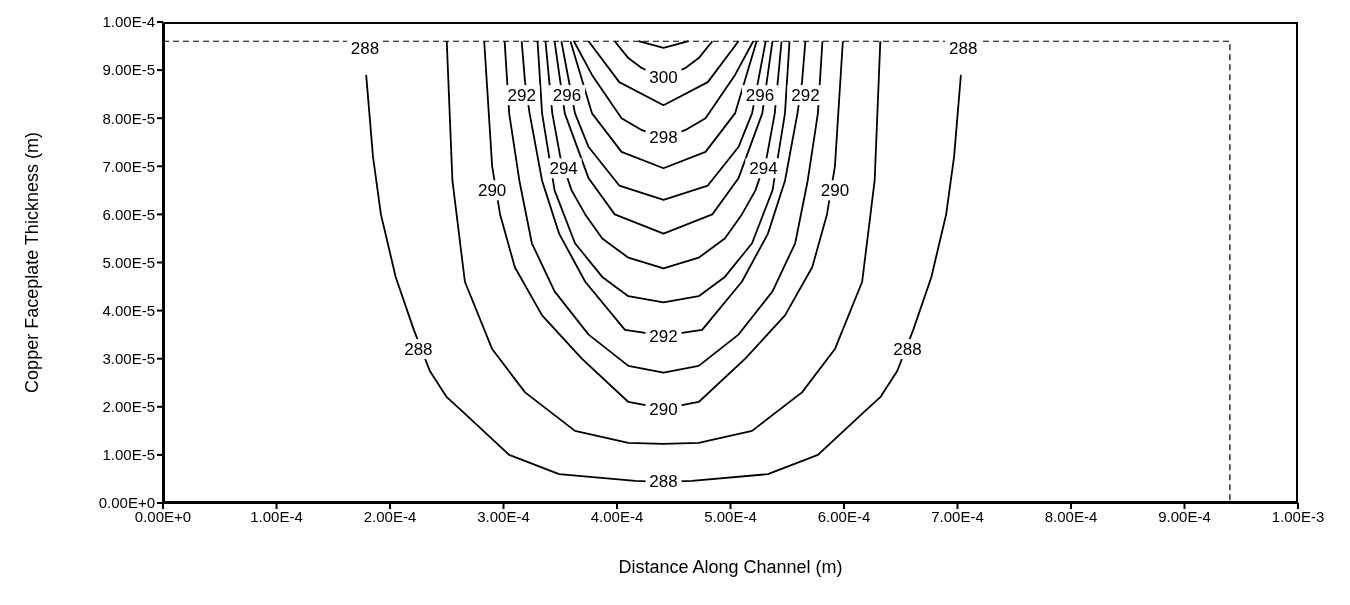 This screenshot has height=605, width=1350. What do you see at coordinates (730, 567) in the screenshot?
I see `x-axis-title: Distance Along Channel (m)` at bounding box center [730, 567].